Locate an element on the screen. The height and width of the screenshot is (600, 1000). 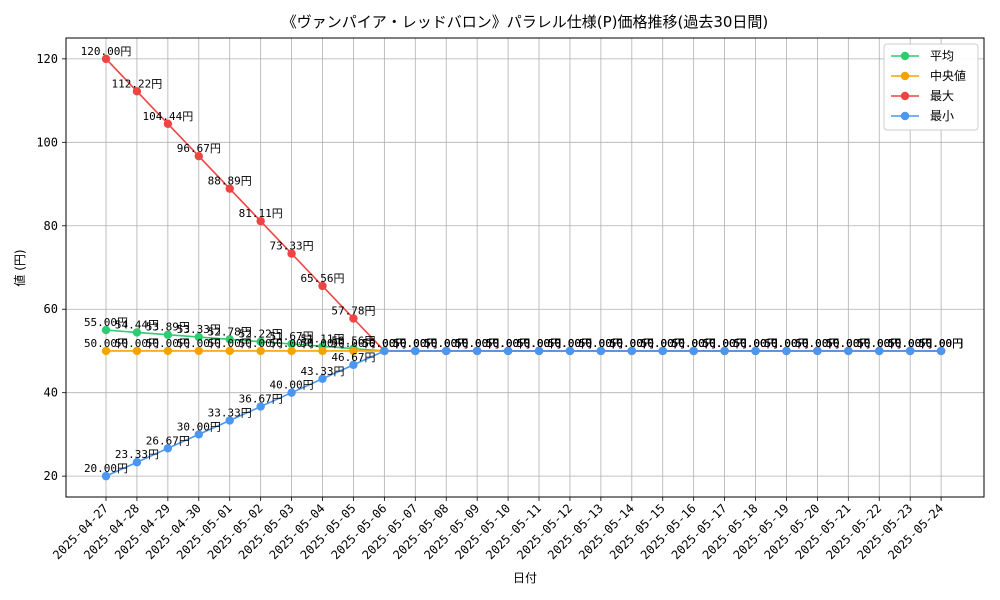
data-label: 57.78円 is located at coordinates (353, 310).